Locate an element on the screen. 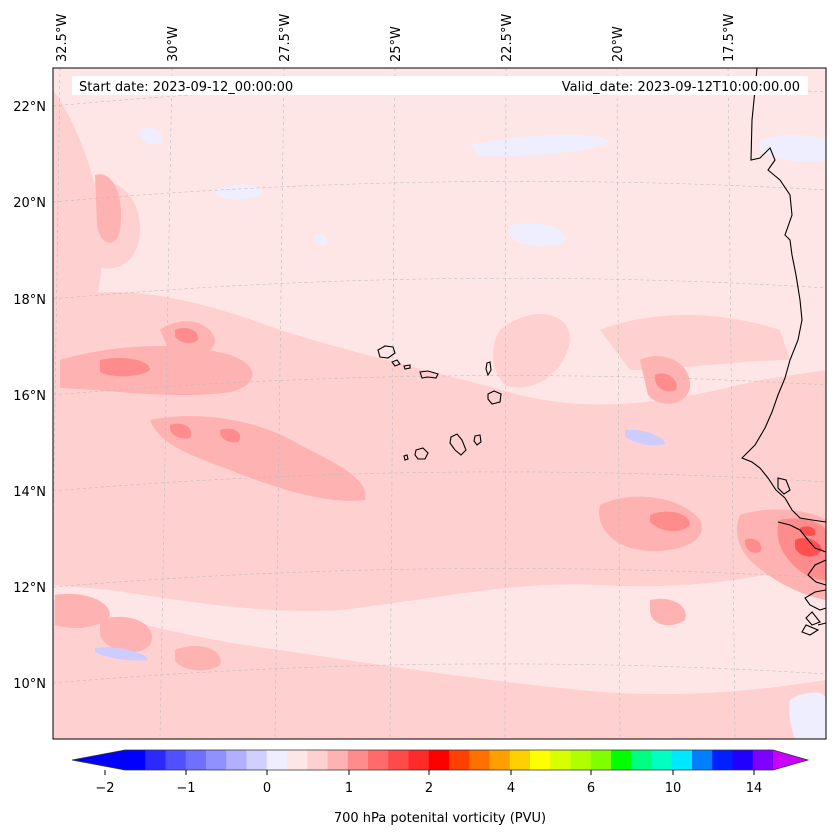 The width and height of the screenshot is (837, 836). island-sal is located at coordinates (488, 369).